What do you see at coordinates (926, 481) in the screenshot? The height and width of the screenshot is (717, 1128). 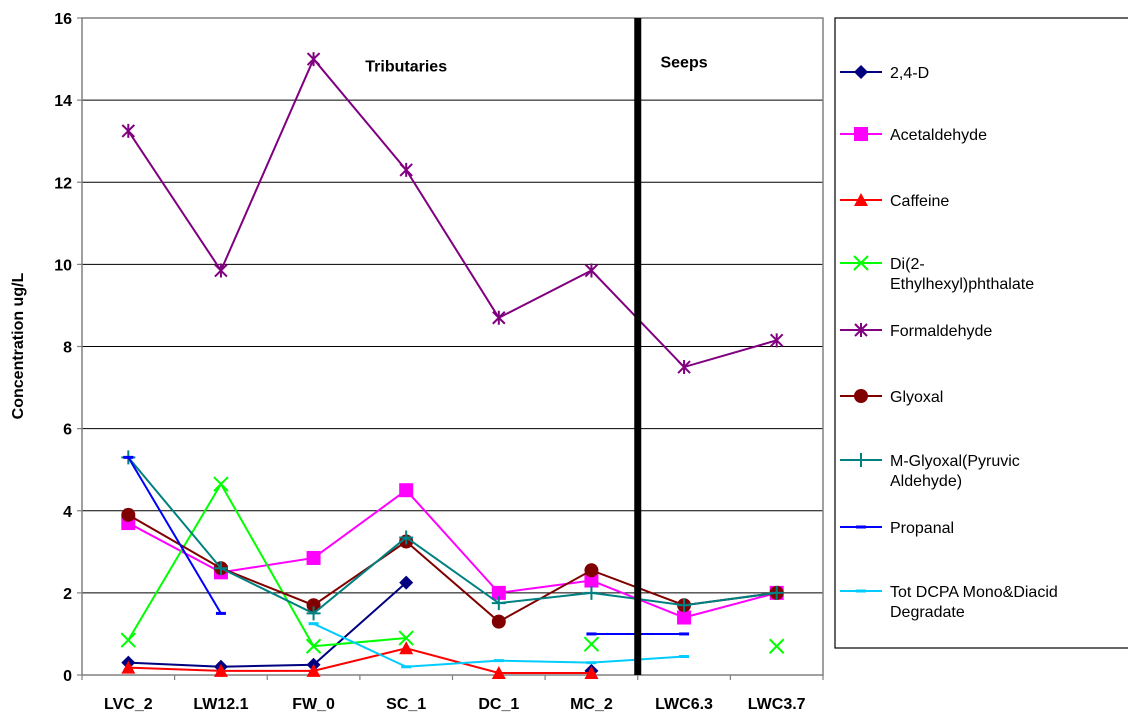 I see `legend-label: Aldehyde)` at bounding box center [926, 481].